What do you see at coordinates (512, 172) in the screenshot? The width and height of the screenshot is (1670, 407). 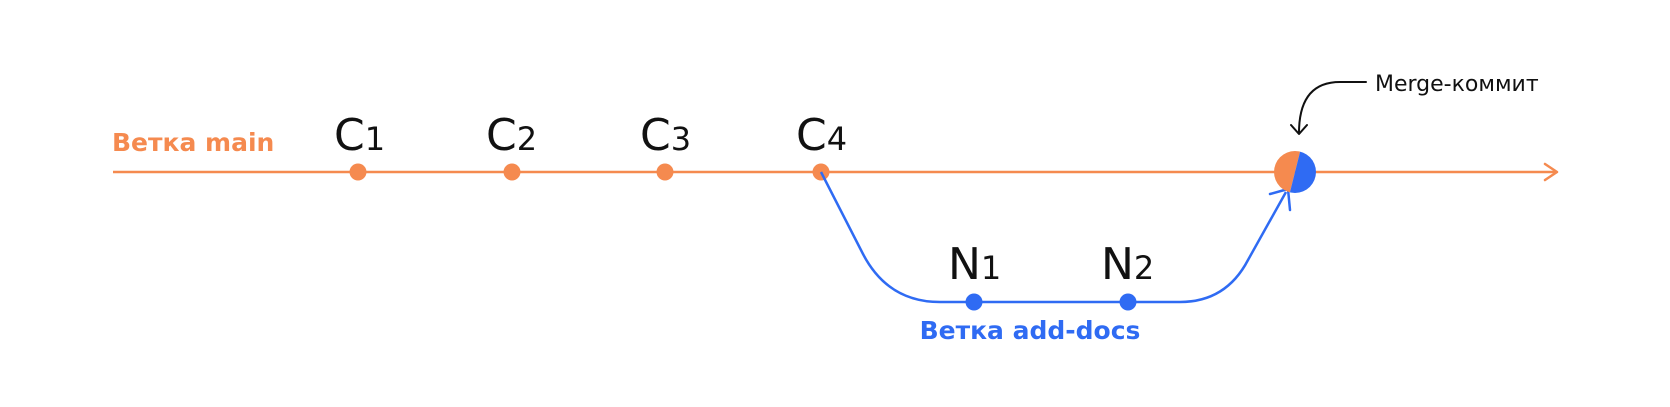 I see `commit-c2-dot` at bounding box center [512, 172].